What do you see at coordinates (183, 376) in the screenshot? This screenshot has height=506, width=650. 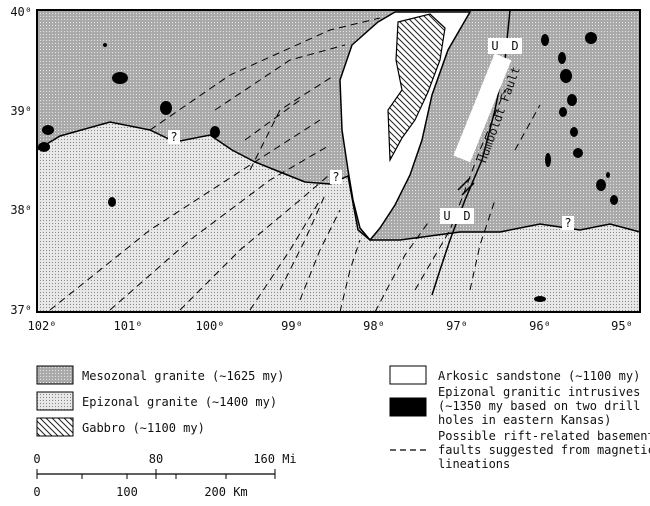 I see `legend-label: Mesozonal granite (∼1625 my)` at bounding box center [183, 376].